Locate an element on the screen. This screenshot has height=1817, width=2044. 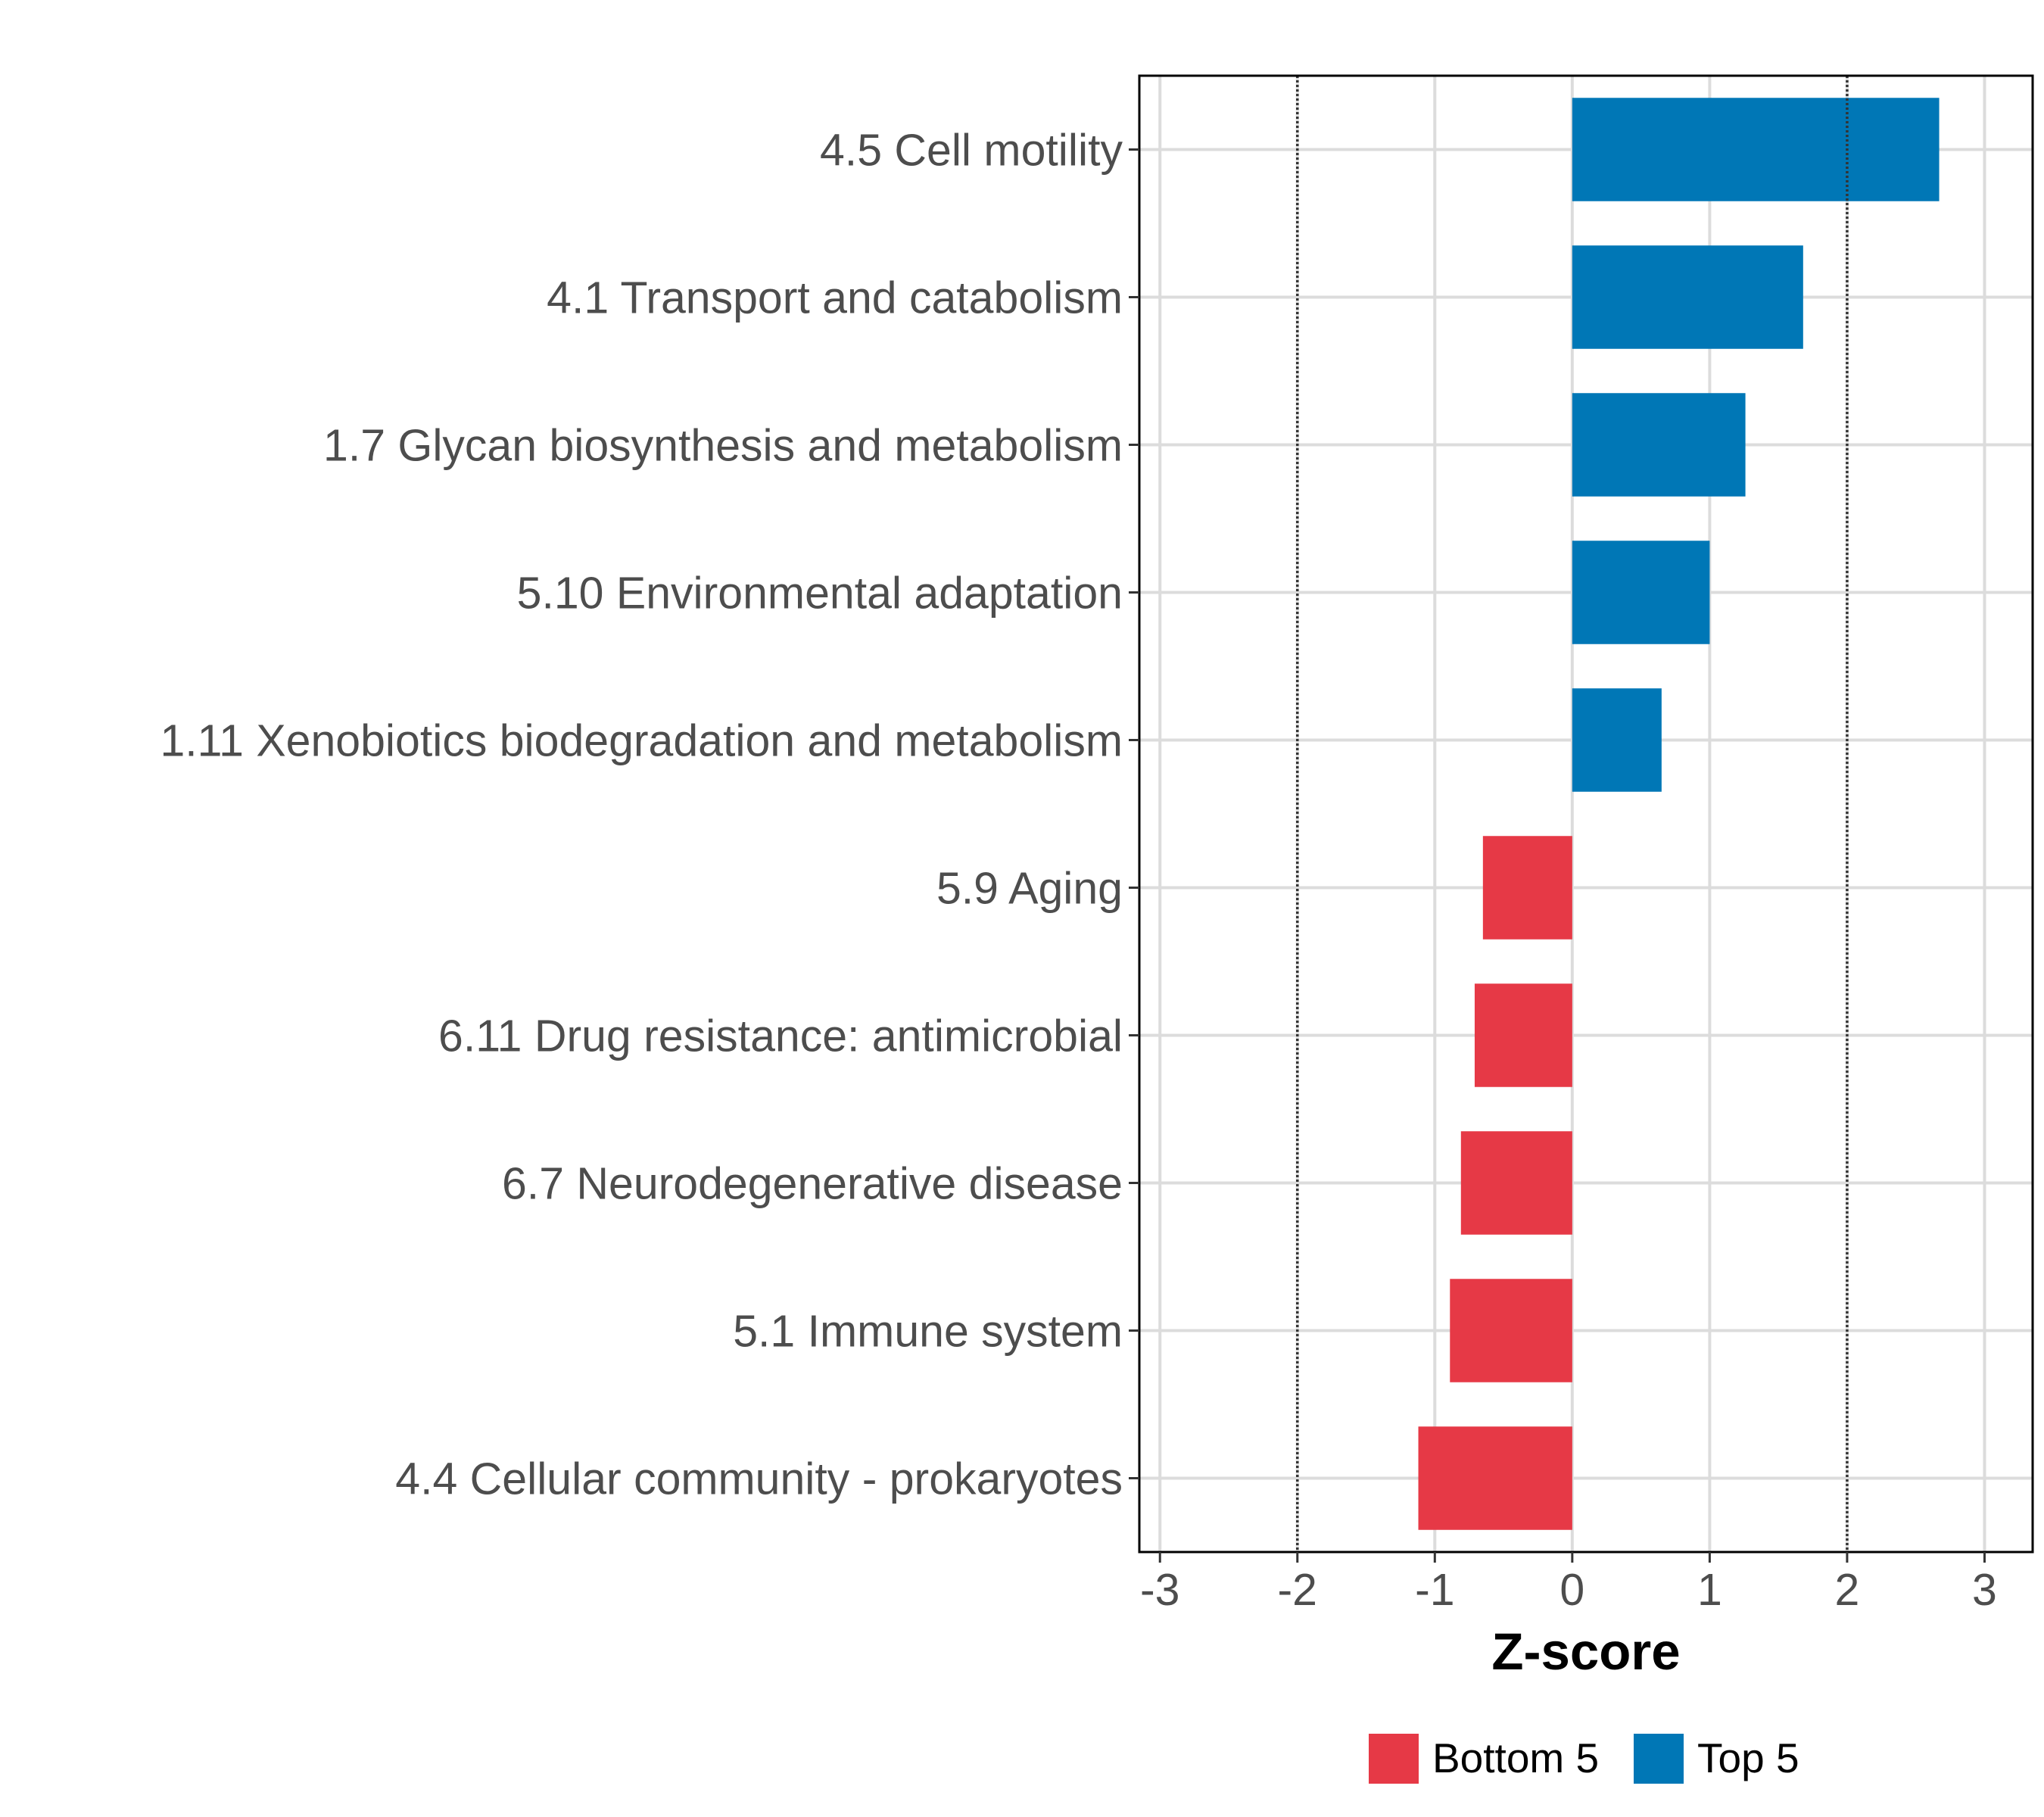
y-tick-label: 6.11 Drug resistance: antimicrobial is located at coordinates (781, 1036).